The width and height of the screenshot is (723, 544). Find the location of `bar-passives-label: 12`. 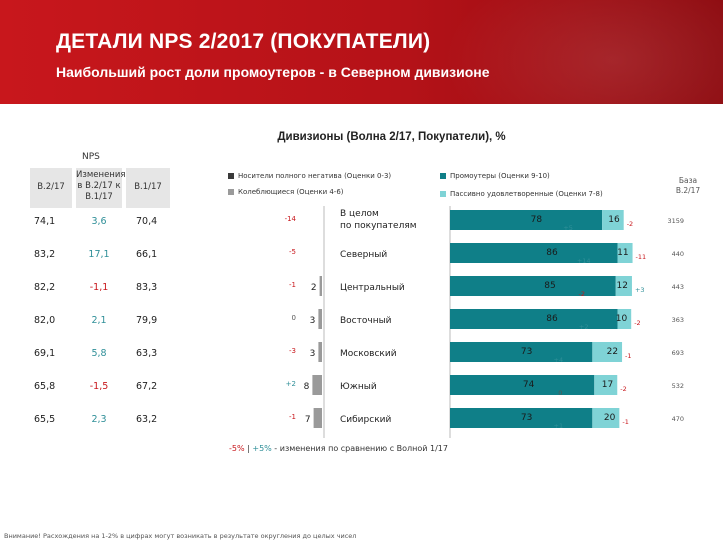

bar-passives-label: 12 is located at coordinates (621, 286).